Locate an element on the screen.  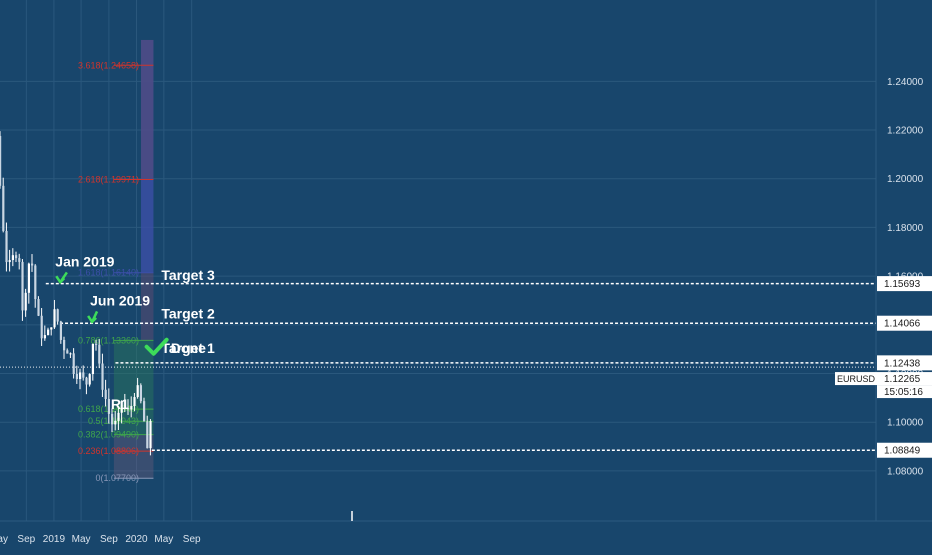
time-tick-label: 2019 is located at coordinates (54, 539).